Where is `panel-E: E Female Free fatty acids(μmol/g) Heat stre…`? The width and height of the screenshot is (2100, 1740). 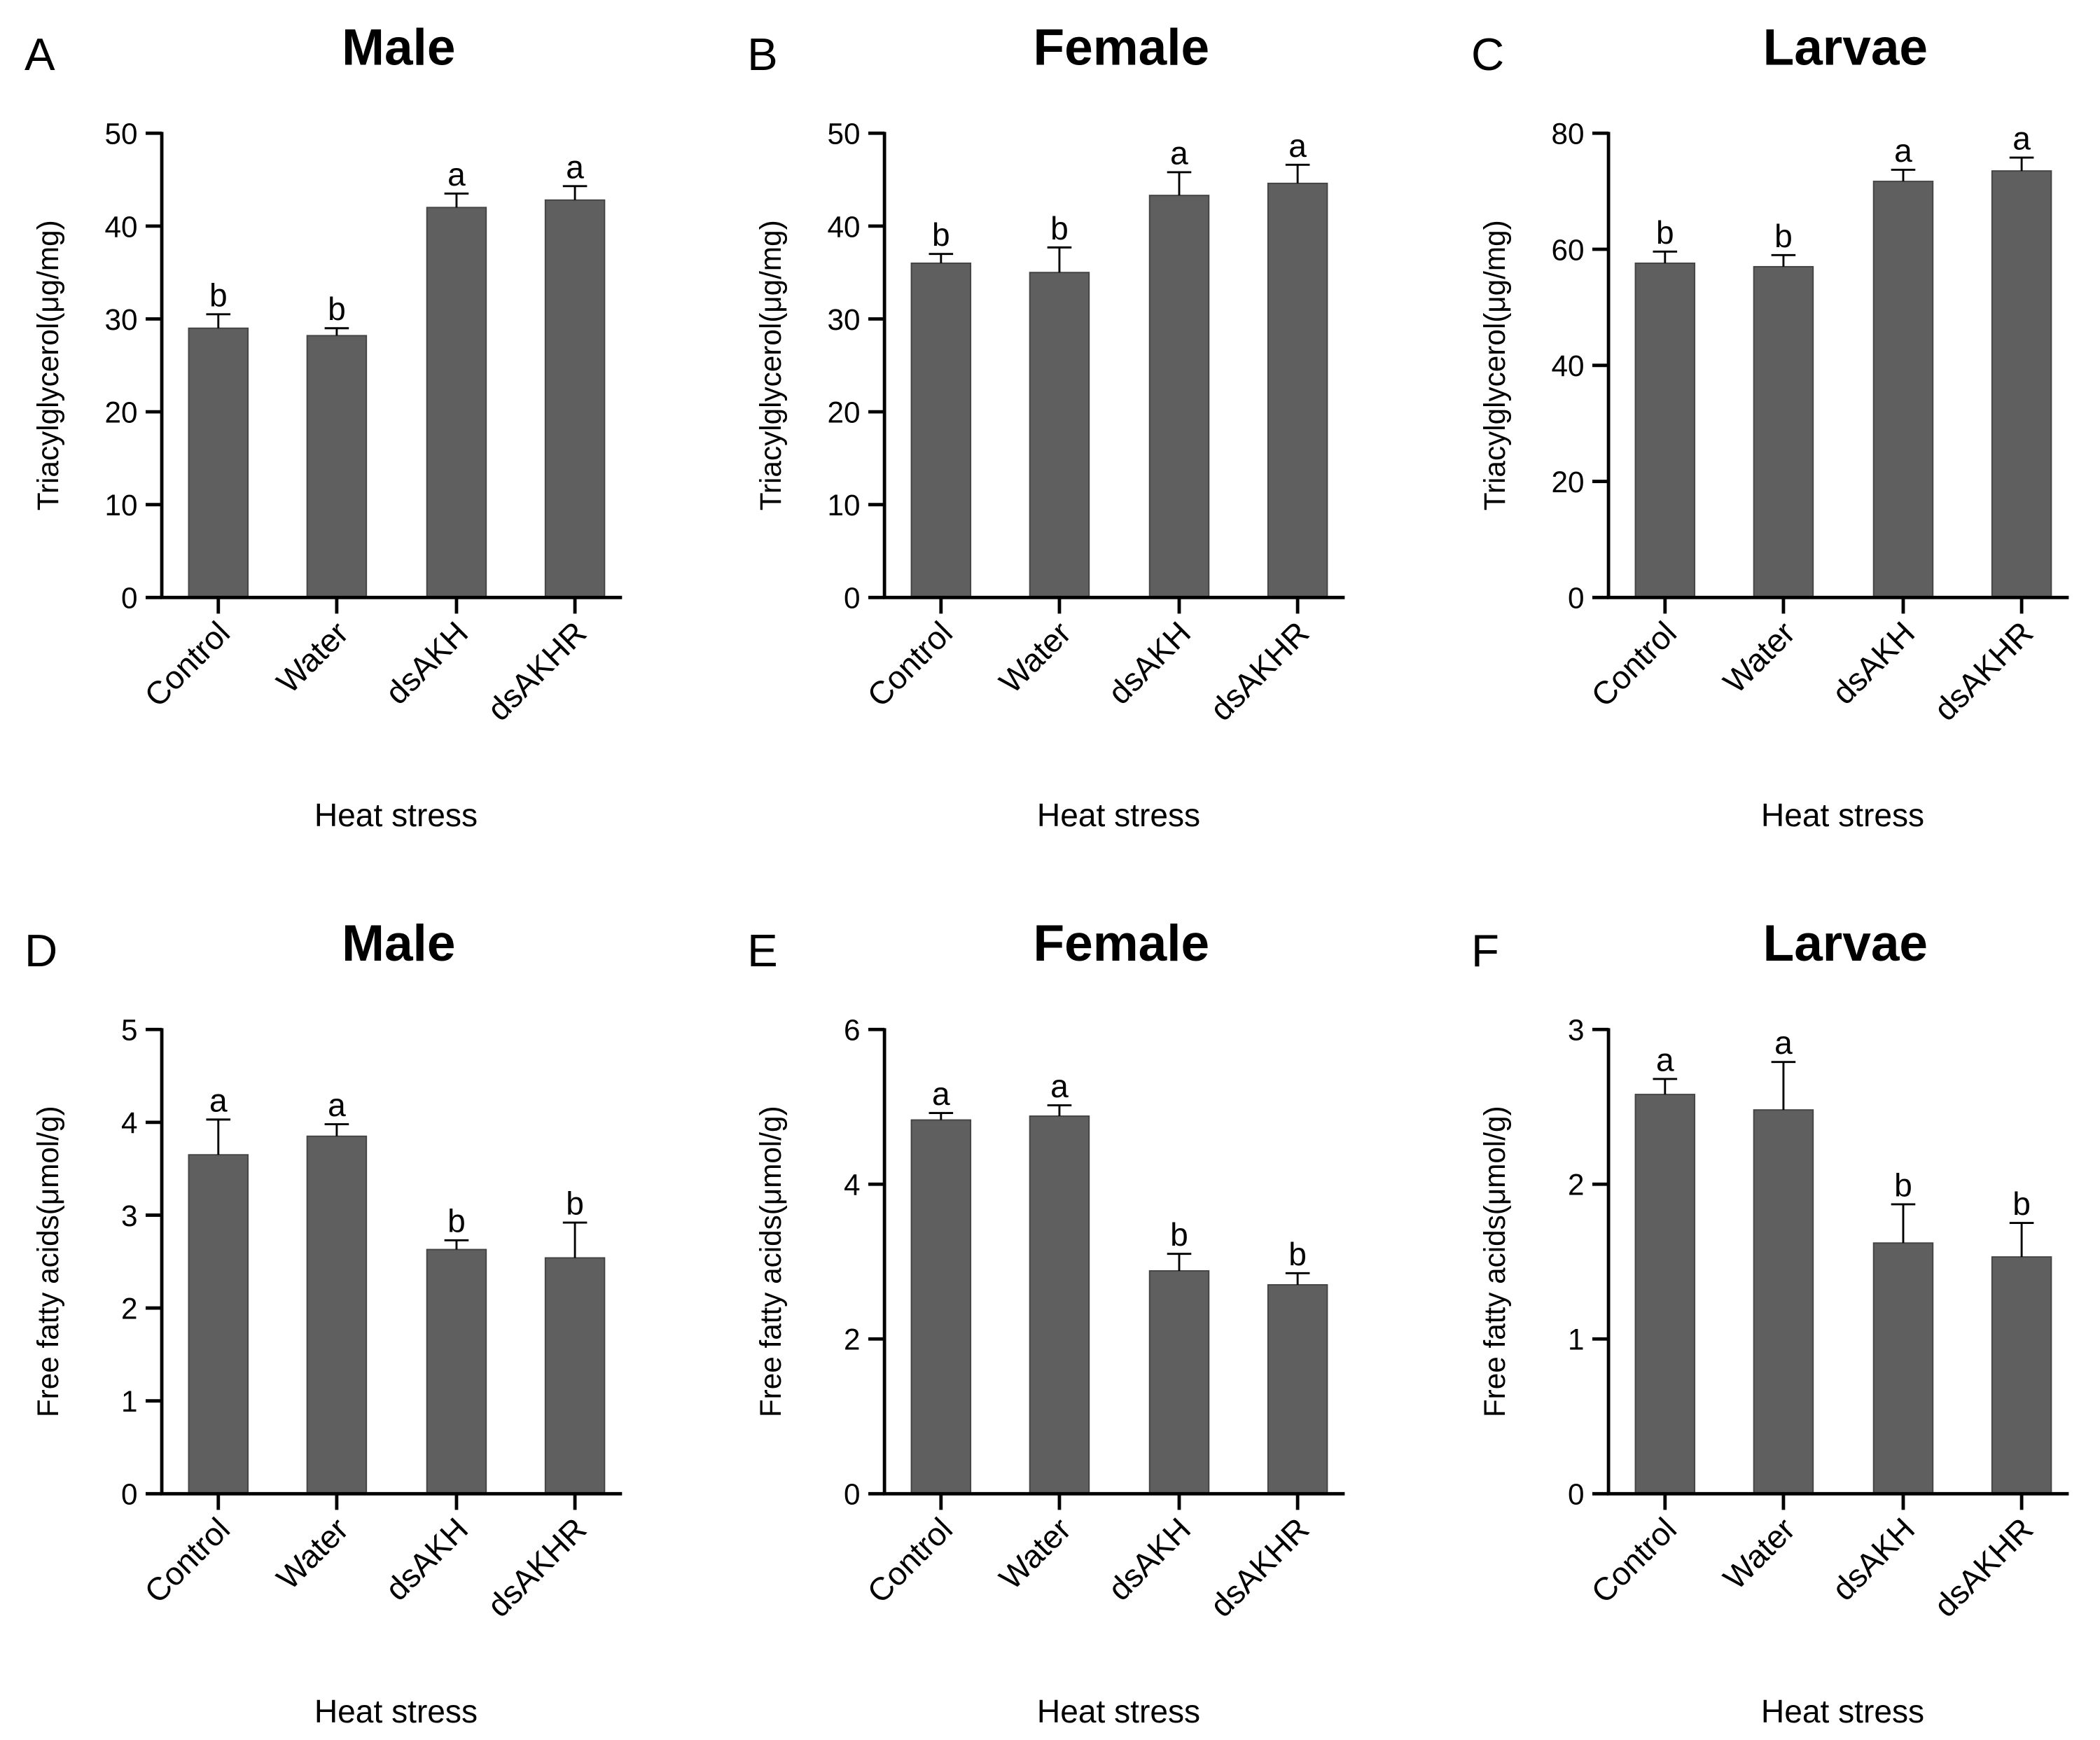 panel-E: E Female Free fatty acids(μmol/g) Heat stre… is located at coordinates (1046, 1322).